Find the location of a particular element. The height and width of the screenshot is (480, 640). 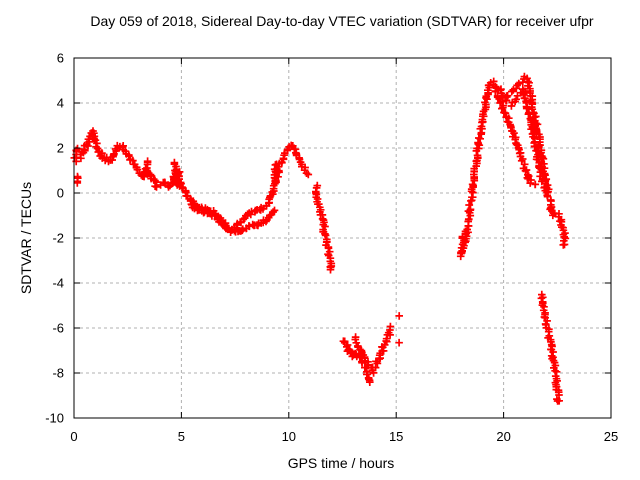

x-tick-label: 25 is located at coordinates (611, 436).